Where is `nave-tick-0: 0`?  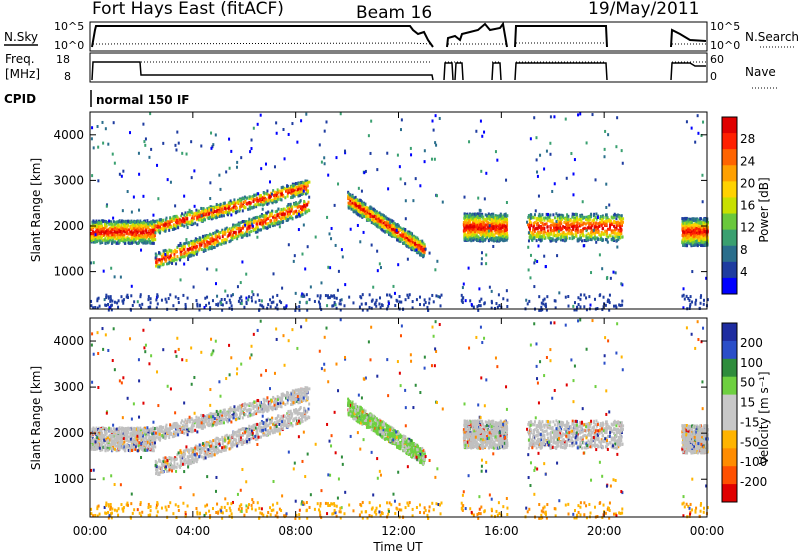
nave-tick-0: 0 is located at coordinates (713, 76).